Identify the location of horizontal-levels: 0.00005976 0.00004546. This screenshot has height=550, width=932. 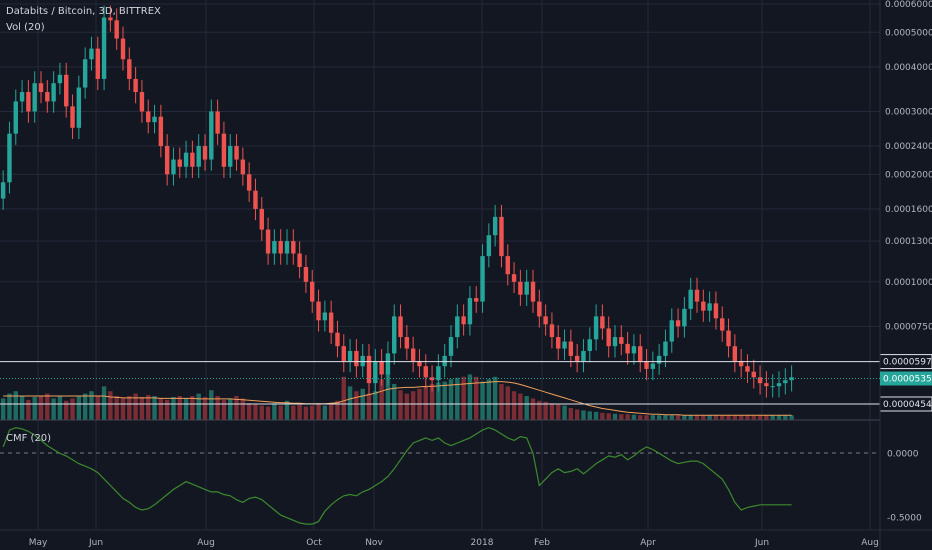
(466, 383).